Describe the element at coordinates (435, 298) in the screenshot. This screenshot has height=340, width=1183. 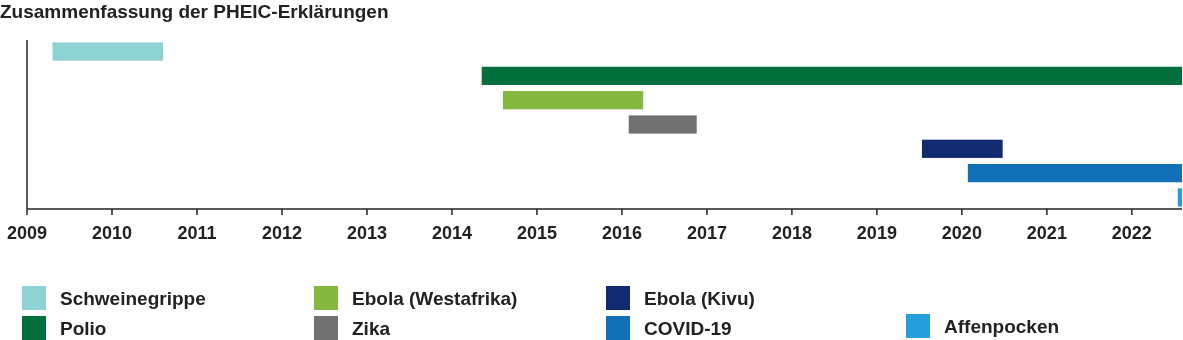
I see `legend-label: Ebola (Westafrika)` at that location.